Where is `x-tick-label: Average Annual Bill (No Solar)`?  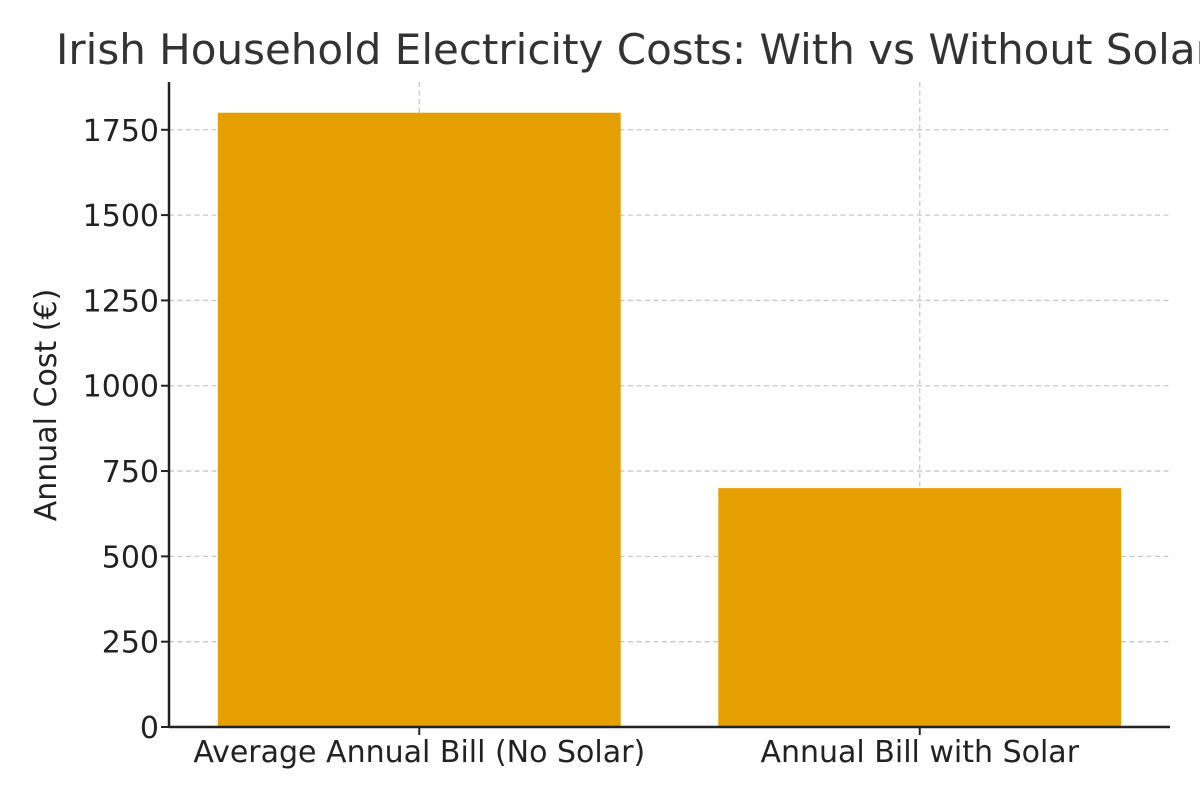 x-tick-label: Average Annual Bill (No Solar) is located at coordinates (419, 752).